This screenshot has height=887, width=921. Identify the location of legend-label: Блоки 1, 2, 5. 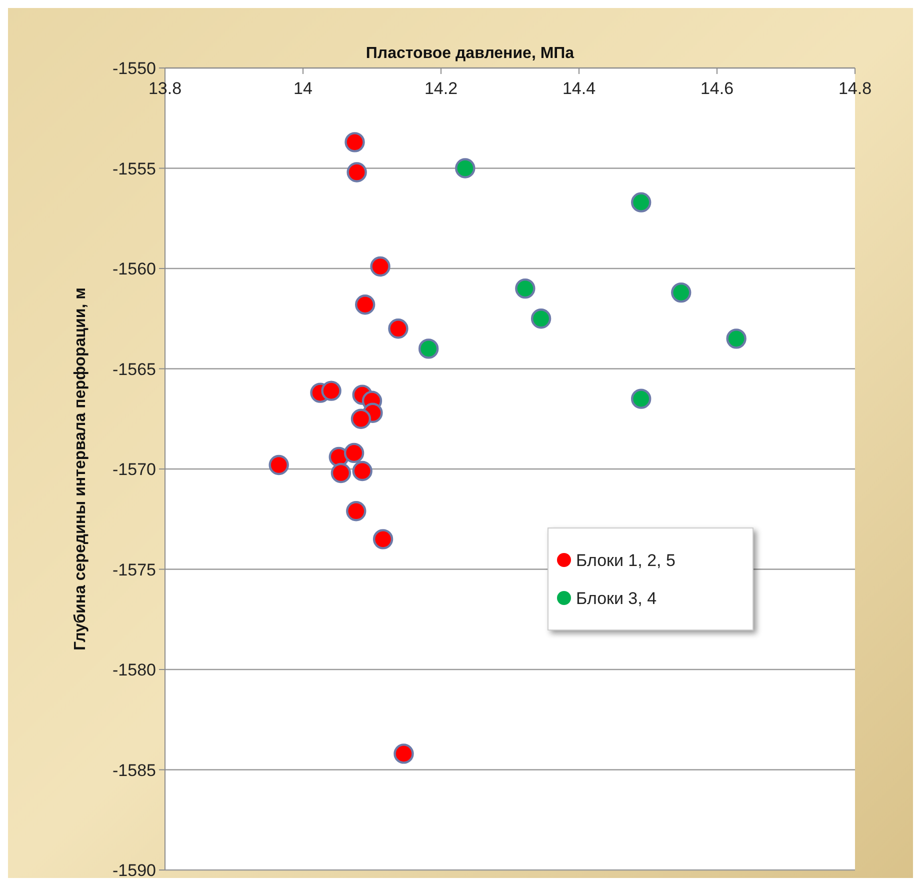
(626, 560).